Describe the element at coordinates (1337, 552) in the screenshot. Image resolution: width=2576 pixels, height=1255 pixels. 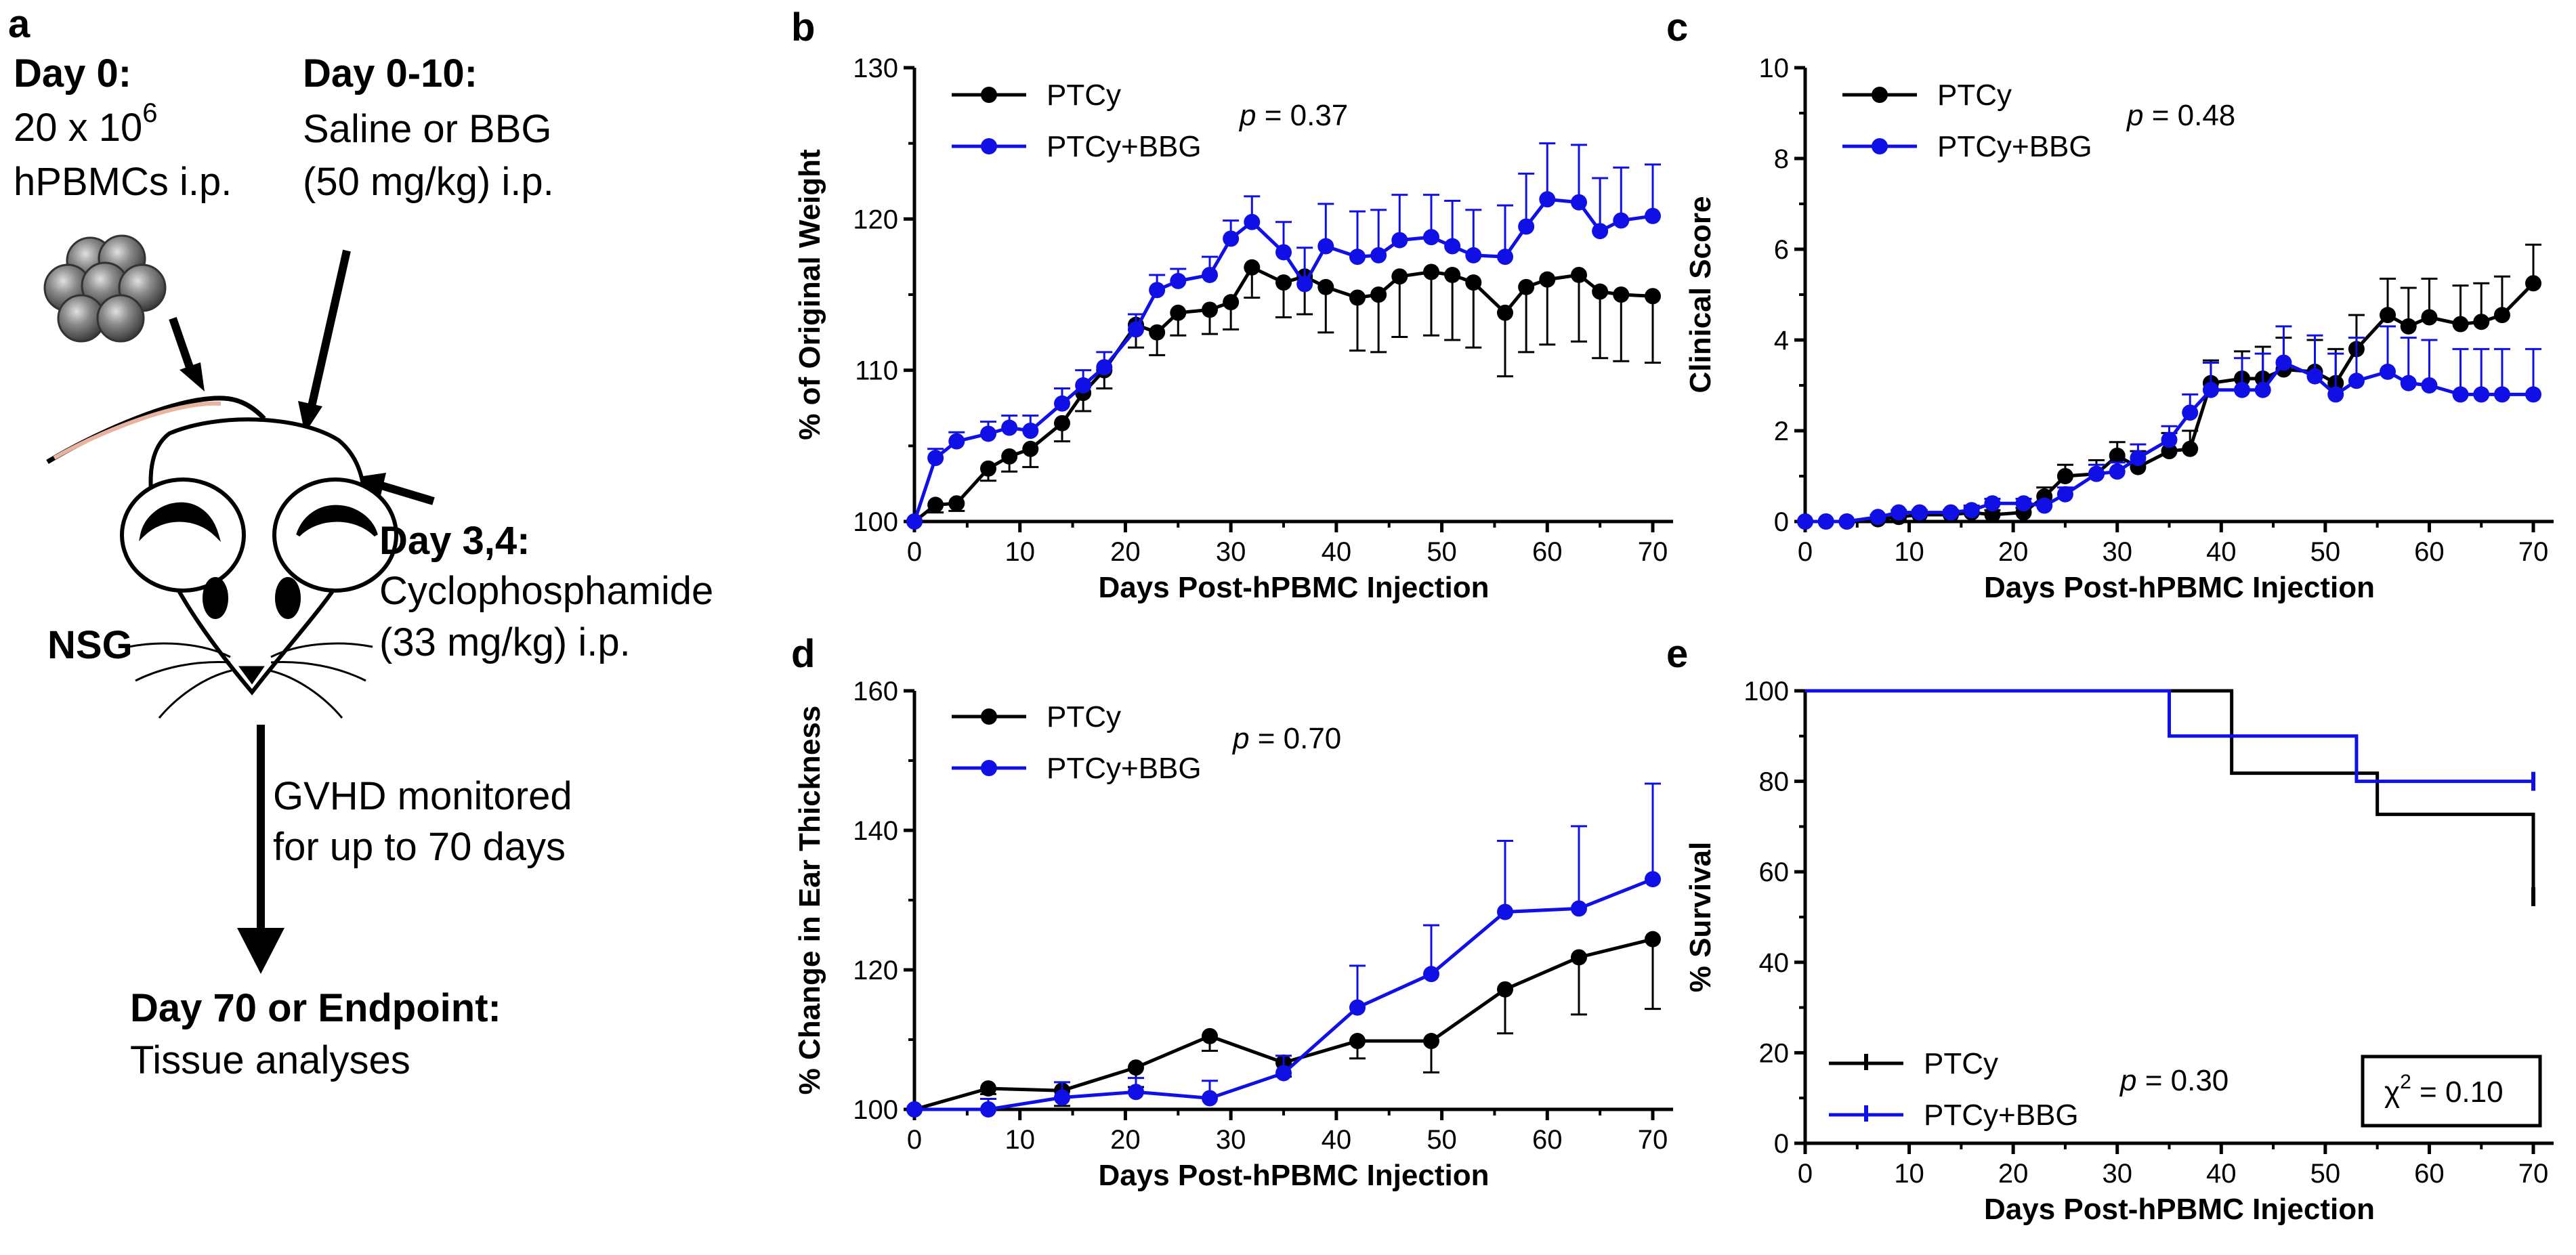
I see `x-tick-label: 40` at that location.